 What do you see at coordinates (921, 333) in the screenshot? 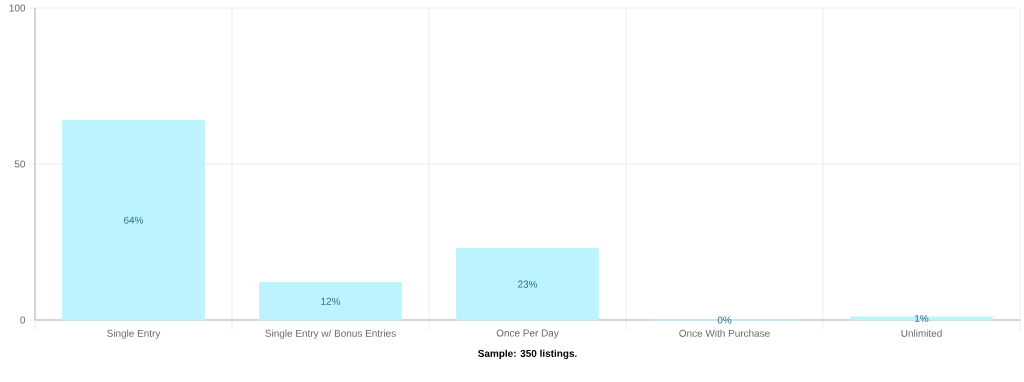
I see `x-tick-label: Unlimited` at bounding box center [921, 333].